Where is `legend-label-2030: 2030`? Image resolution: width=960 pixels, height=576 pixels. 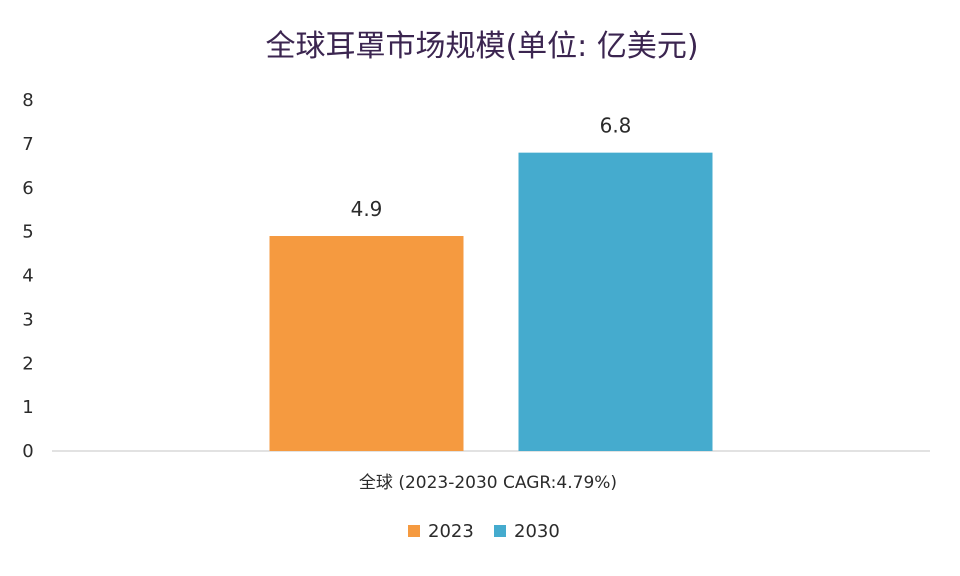 legend-label-2030: 2030 is located at coordinates (537, 531).